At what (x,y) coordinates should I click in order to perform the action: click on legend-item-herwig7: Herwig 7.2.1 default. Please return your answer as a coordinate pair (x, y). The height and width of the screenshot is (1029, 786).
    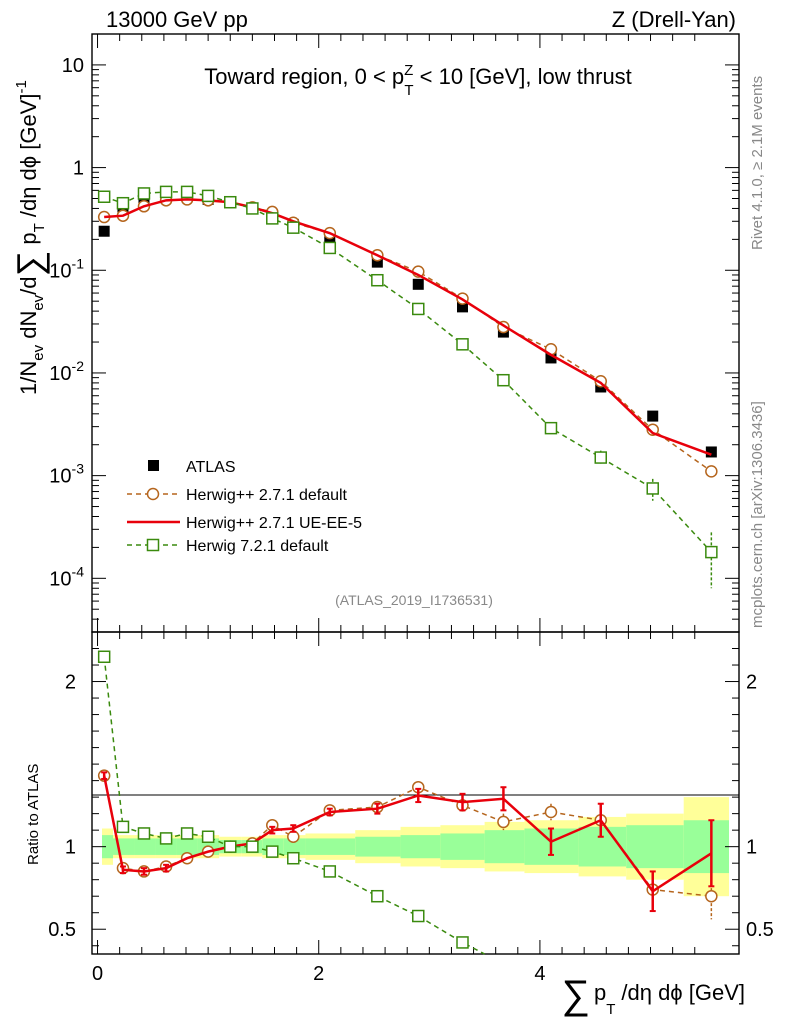
    Looking at the image, I should click on (228, 546).